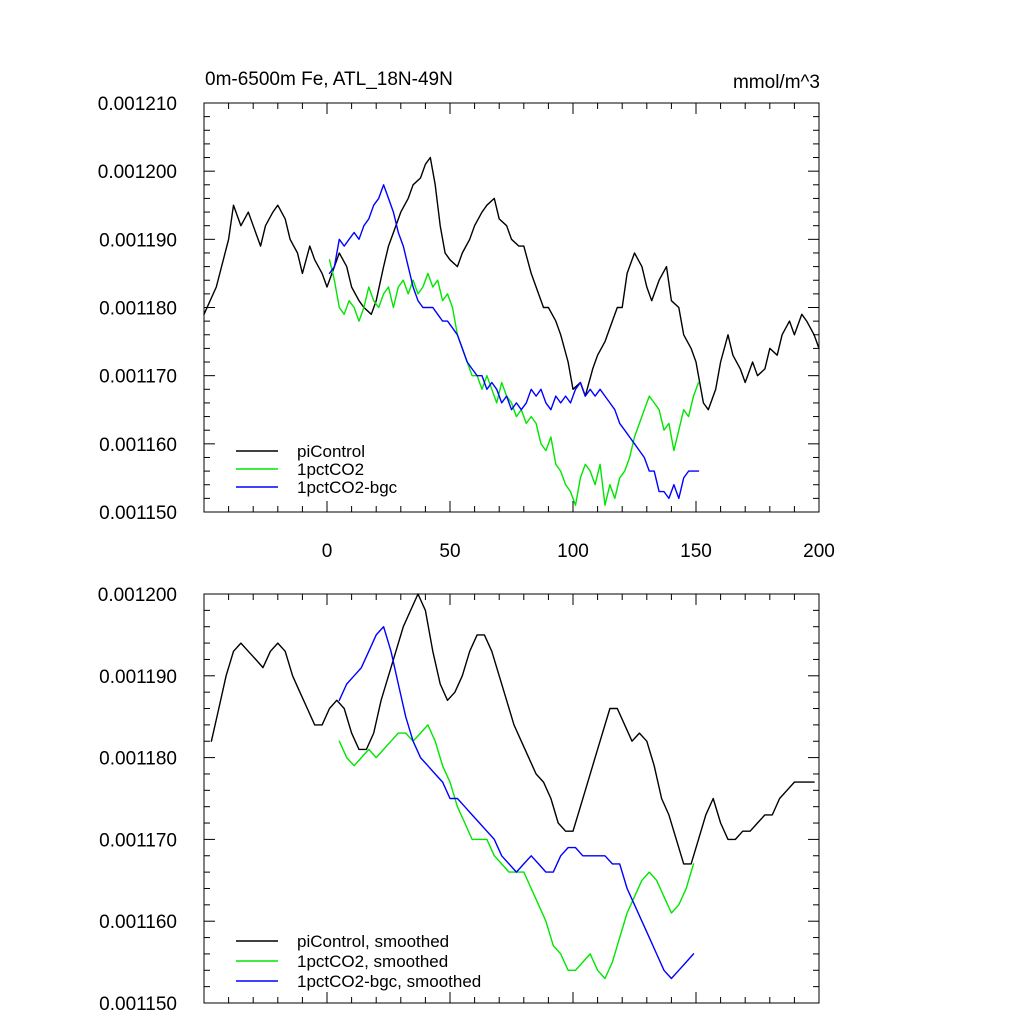 Image resolution: width=1024 pixels, height=1024 pixels. I want to click on top-x-tick-label: 0, so click(327, 551).